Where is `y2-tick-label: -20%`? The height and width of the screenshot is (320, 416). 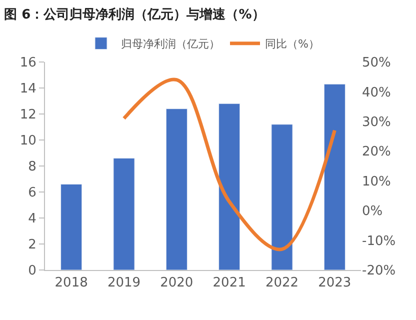 y2-tick-label: -20% is located at coordinates (379, 271).